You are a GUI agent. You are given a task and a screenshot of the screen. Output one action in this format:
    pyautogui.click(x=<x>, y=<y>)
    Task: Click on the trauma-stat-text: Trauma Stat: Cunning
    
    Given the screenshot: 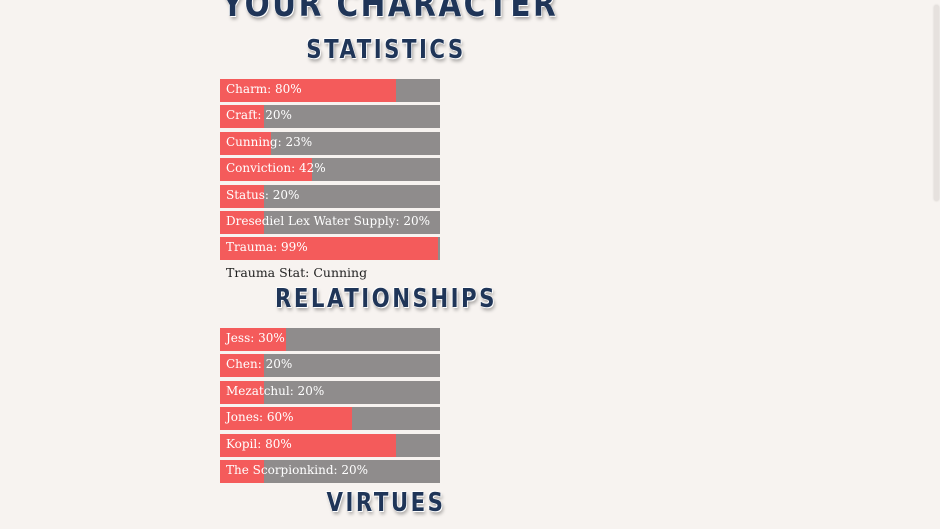 What is the action you would take?
    pyautogui.click(x=297, y=272)
    